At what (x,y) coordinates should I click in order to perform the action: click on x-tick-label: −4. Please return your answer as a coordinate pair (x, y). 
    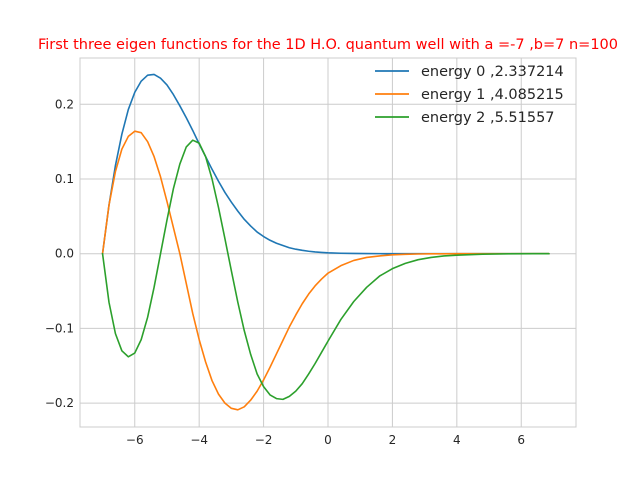
    Looking at the image, I should click on (199, 440).